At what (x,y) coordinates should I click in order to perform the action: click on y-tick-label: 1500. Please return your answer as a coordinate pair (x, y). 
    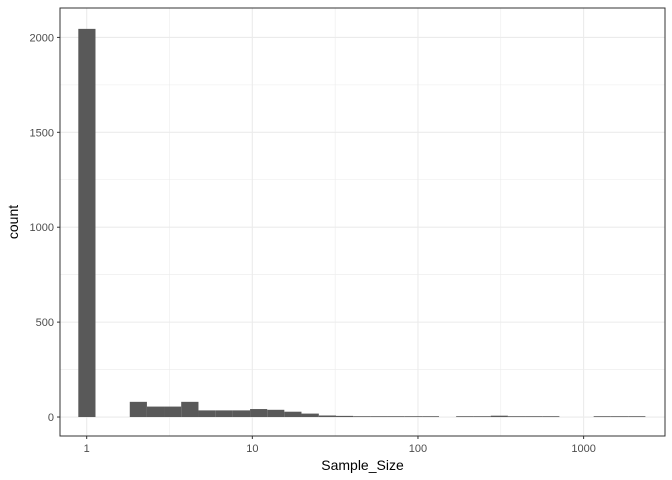
    Looking at the image, I should click on (42, 133).